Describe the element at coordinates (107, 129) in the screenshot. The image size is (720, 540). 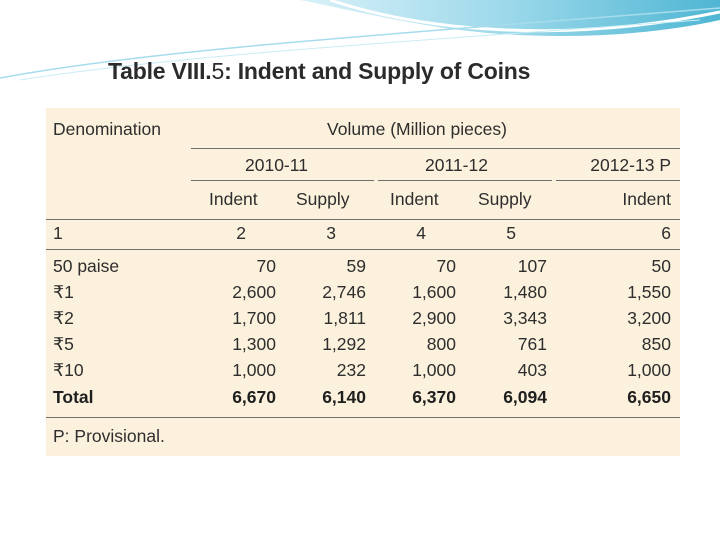
I see `header-denomination: Denomination` at that location.